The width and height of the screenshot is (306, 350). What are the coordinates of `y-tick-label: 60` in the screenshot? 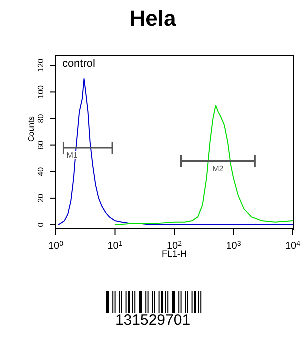 It's located at (41, 145).